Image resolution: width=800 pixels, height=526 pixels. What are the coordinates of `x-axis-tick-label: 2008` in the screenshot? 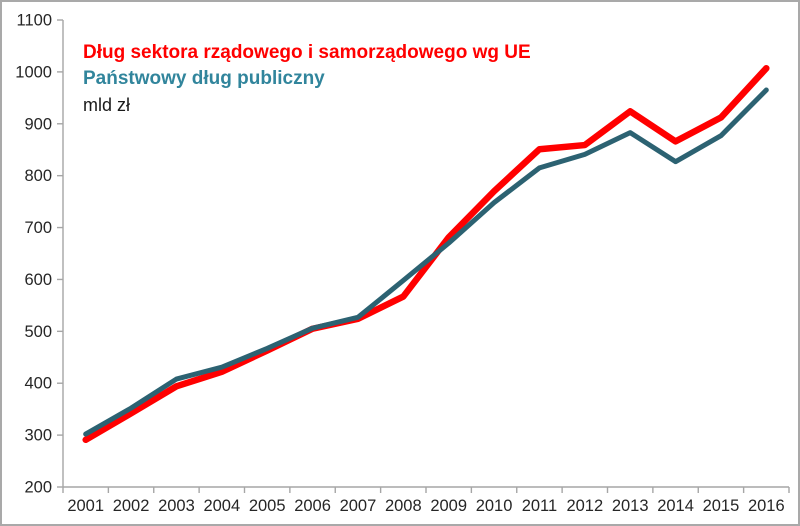 It's located at (403, 506).